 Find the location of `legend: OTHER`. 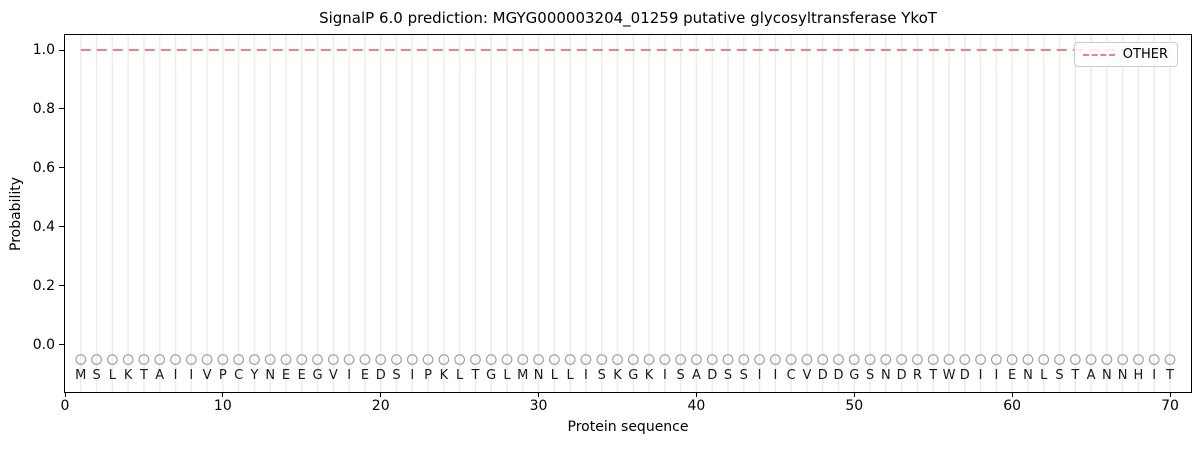

legend: OTHER is located at coordinates (1125, 54).